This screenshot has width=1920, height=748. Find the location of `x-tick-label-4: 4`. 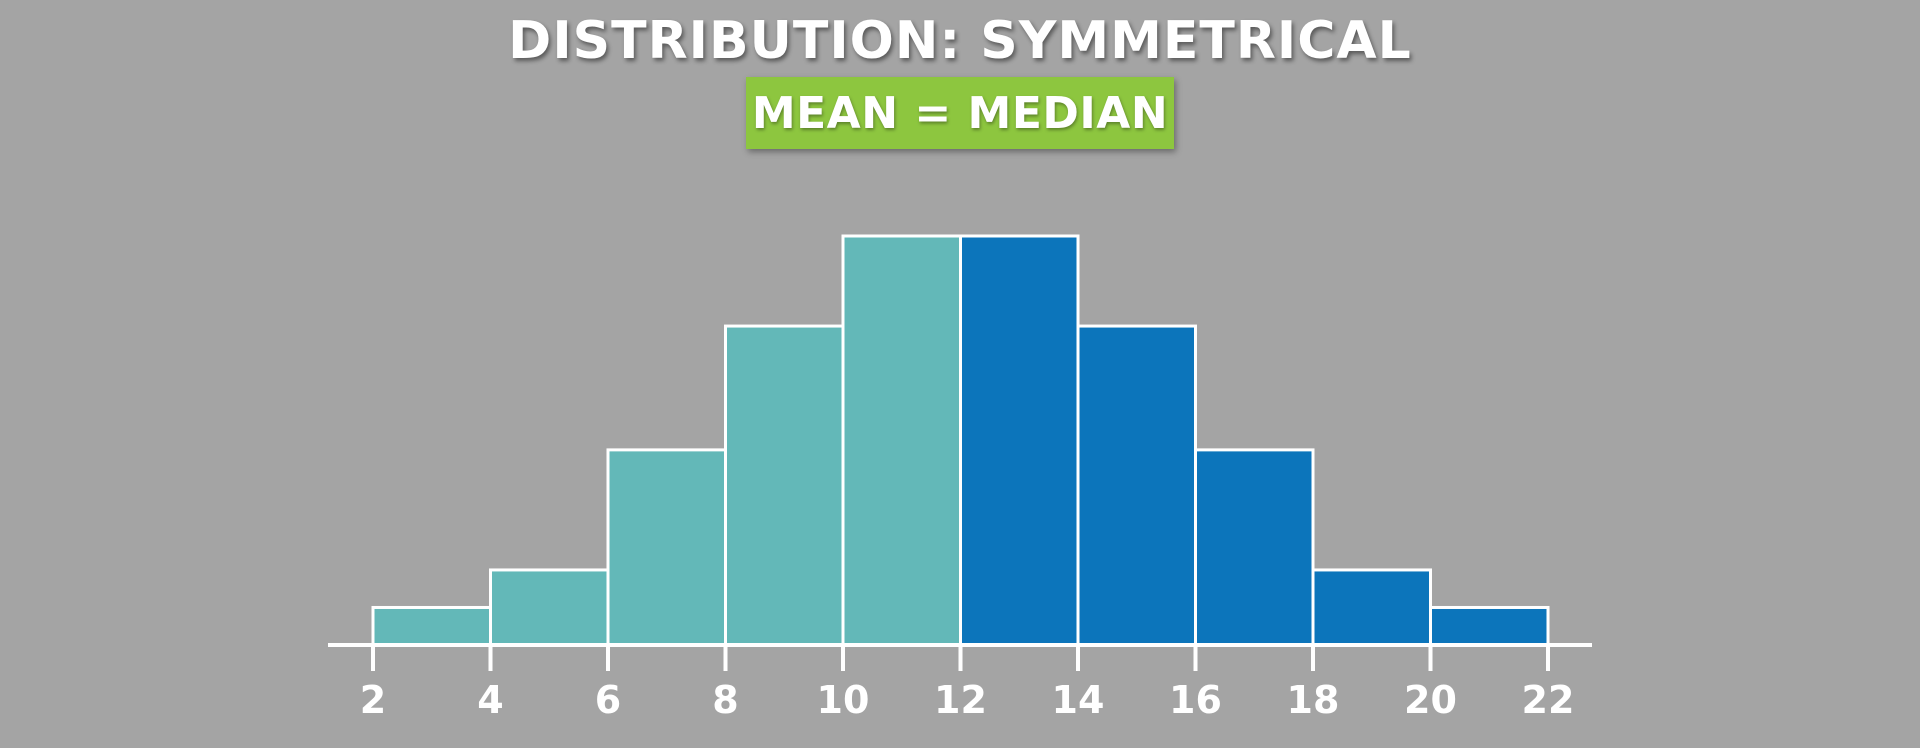

x-tick-label-4: 4 is located at coordinates (490, 700).